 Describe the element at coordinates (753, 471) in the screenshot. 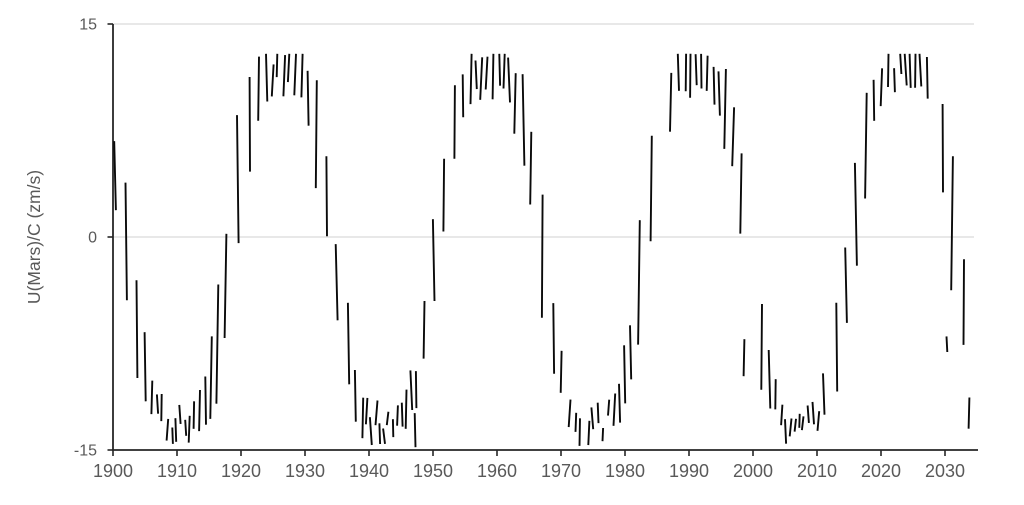

I see `x-tick-label: 2000` at that location.